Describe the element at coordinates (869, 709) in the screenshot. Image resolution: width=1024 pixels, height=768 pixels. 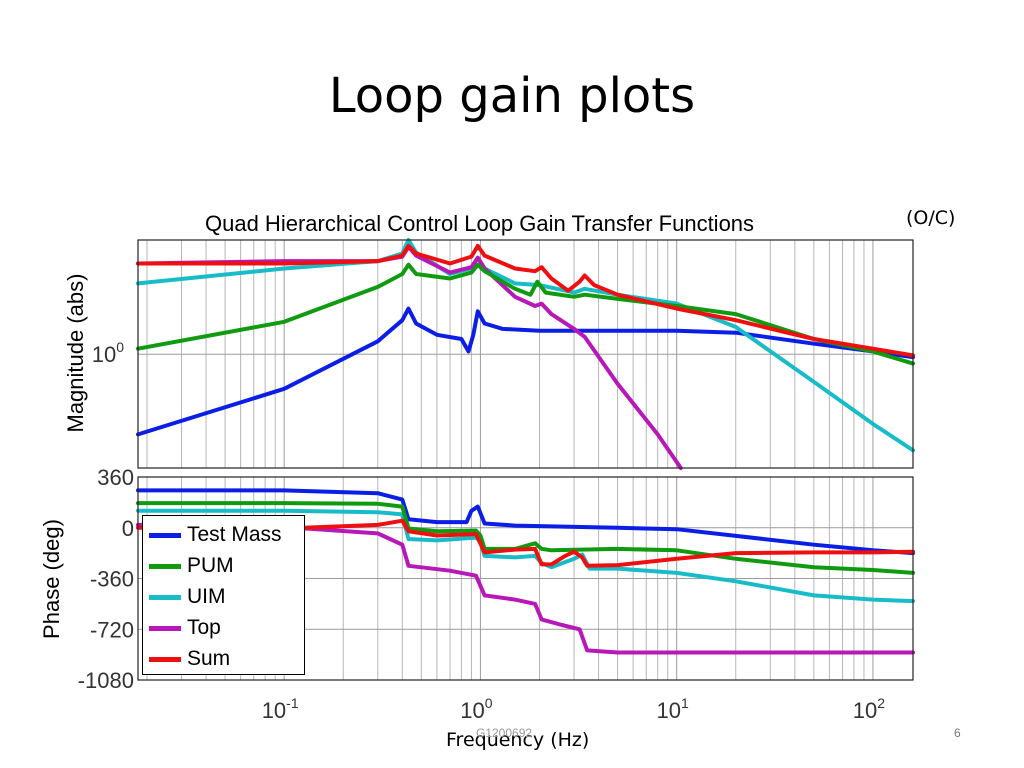
I see `x-tick-label: 10²` at that location.